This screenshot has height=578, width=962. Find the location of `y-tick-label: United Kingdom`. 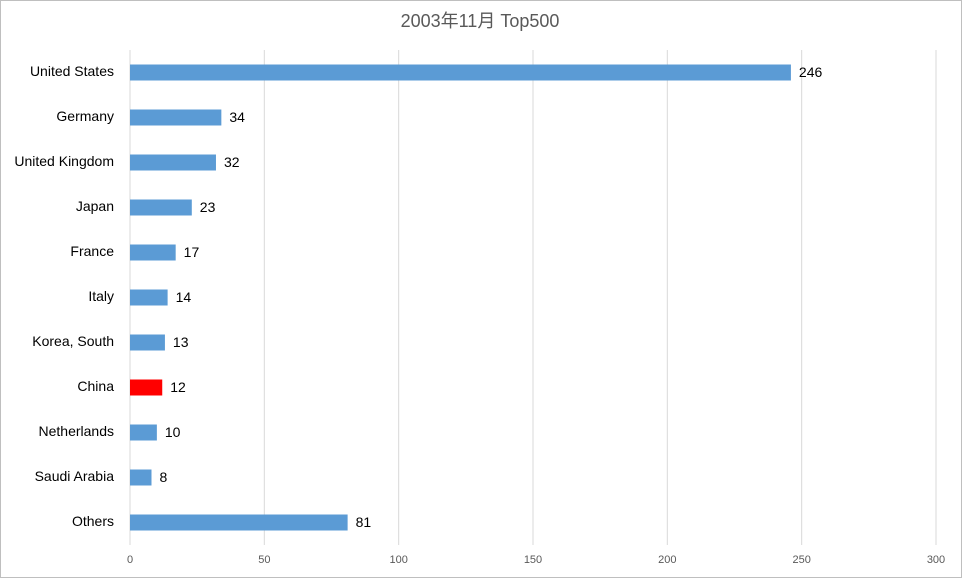

y-tick-label: United Kingdom is located at coordinates (64, 161).